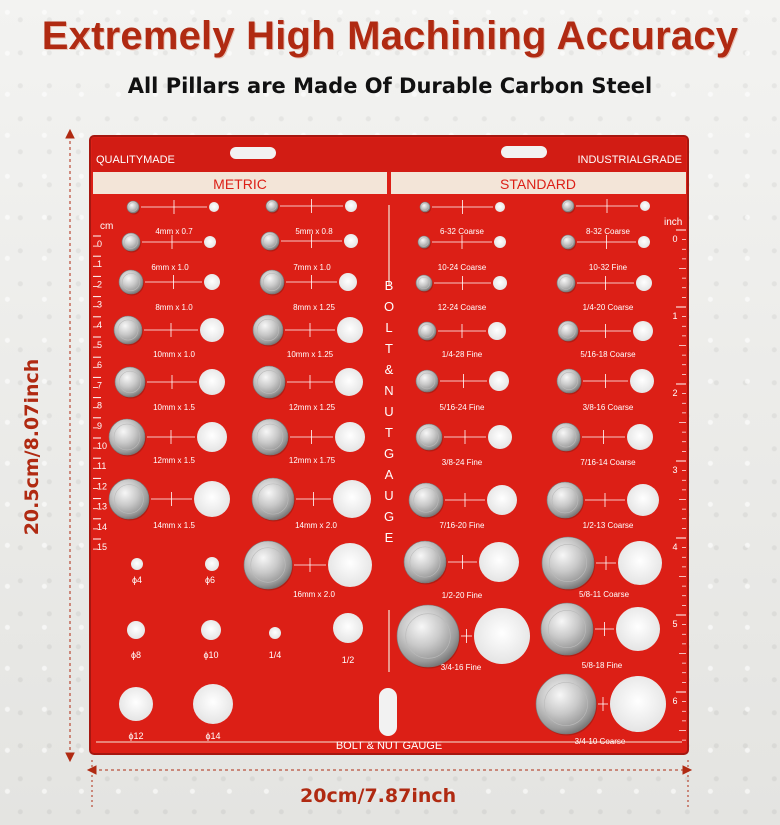 The image size is (780, 825). What do you see at coordinates (135, 736) in the screenshot?
I see `size-label: ϕ12` at bounding box center [135, 736].